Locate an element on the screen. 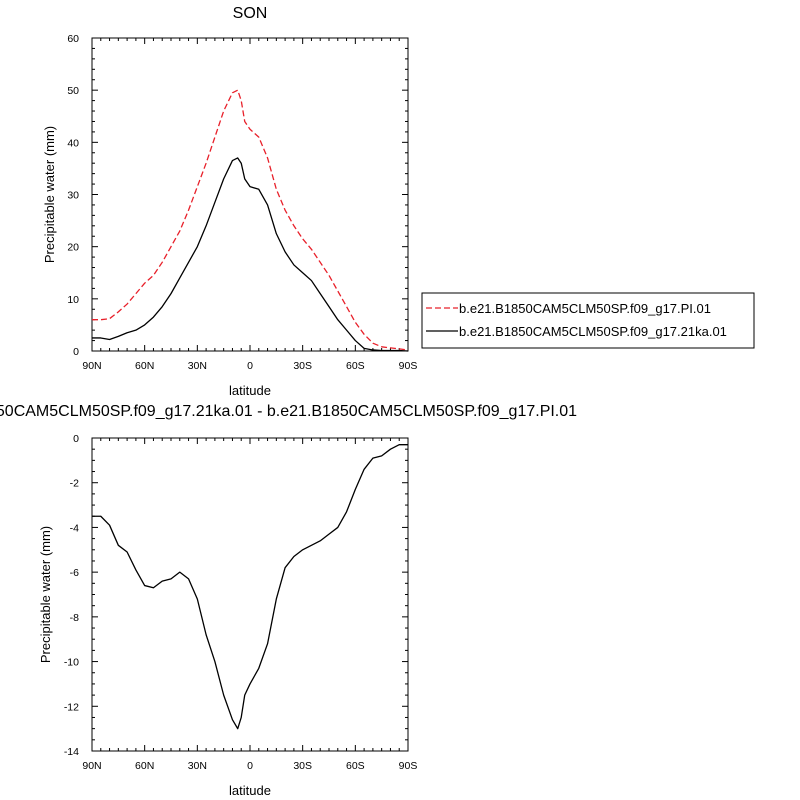  y-tick-label: -2 is located at coordinates (74, 484).